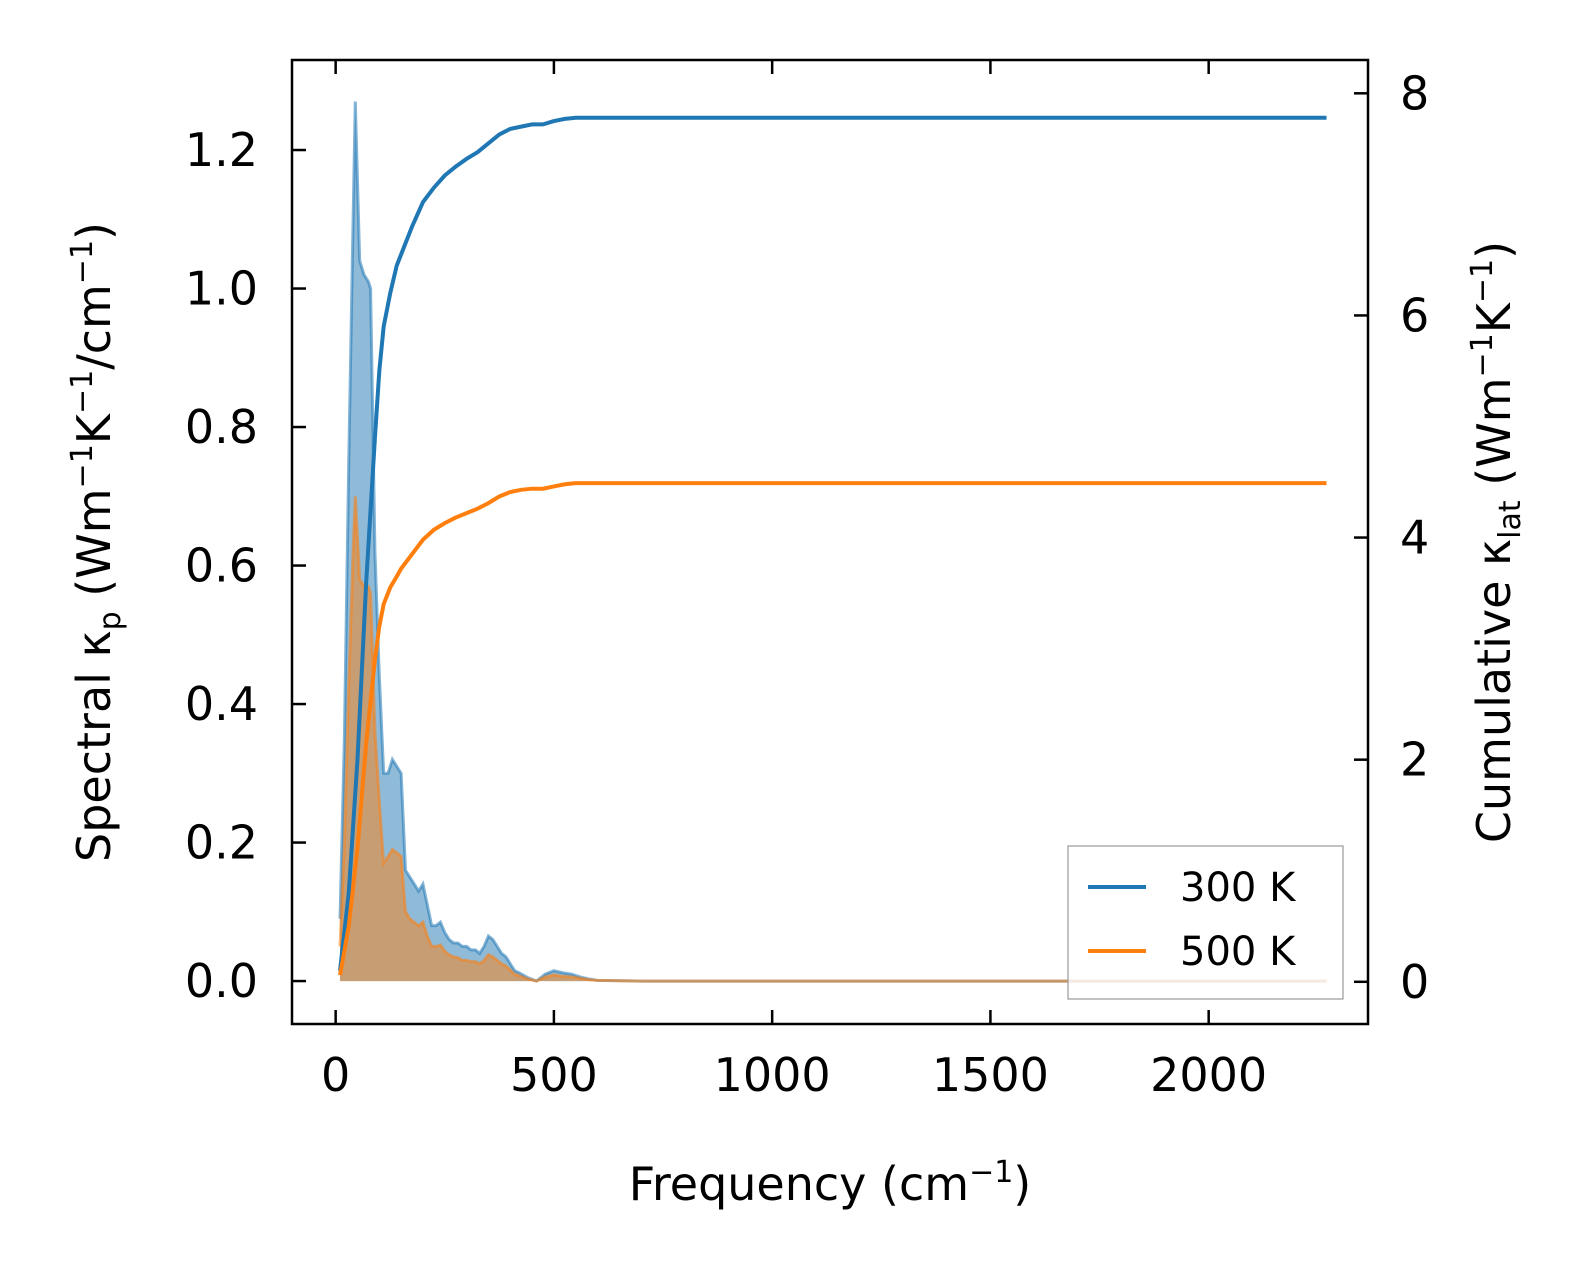 This screenshot has width=1586, height=1264. Describe the element at coordinates (830, 1183) in the screenshot. I see `x-axis-label: Frequency (cm−1)` at that location.